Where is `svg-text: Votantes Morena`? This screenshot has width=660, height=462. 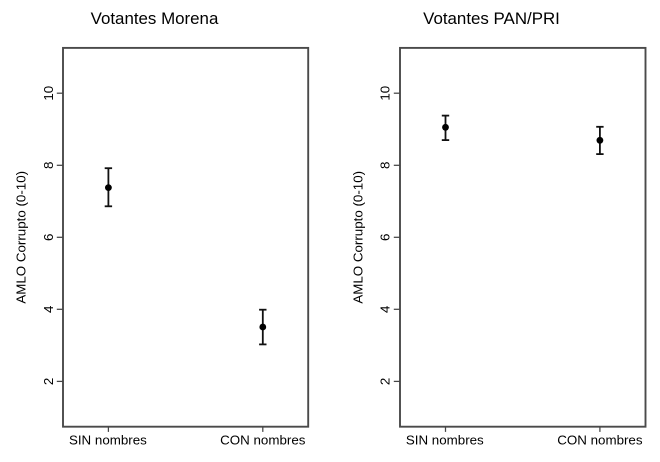
svg-text: Votantes Morena is located at coordinates (155, 18).